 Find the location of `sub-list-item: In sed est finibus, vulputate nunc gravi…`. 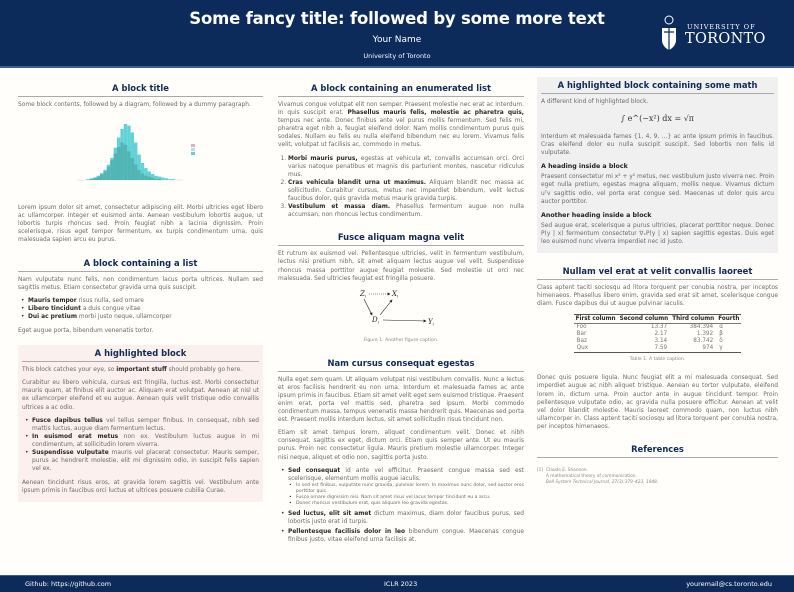

sub-list-item: In sed est finibus, vulputate nunc gravi… is located at coordinates (406, 489).